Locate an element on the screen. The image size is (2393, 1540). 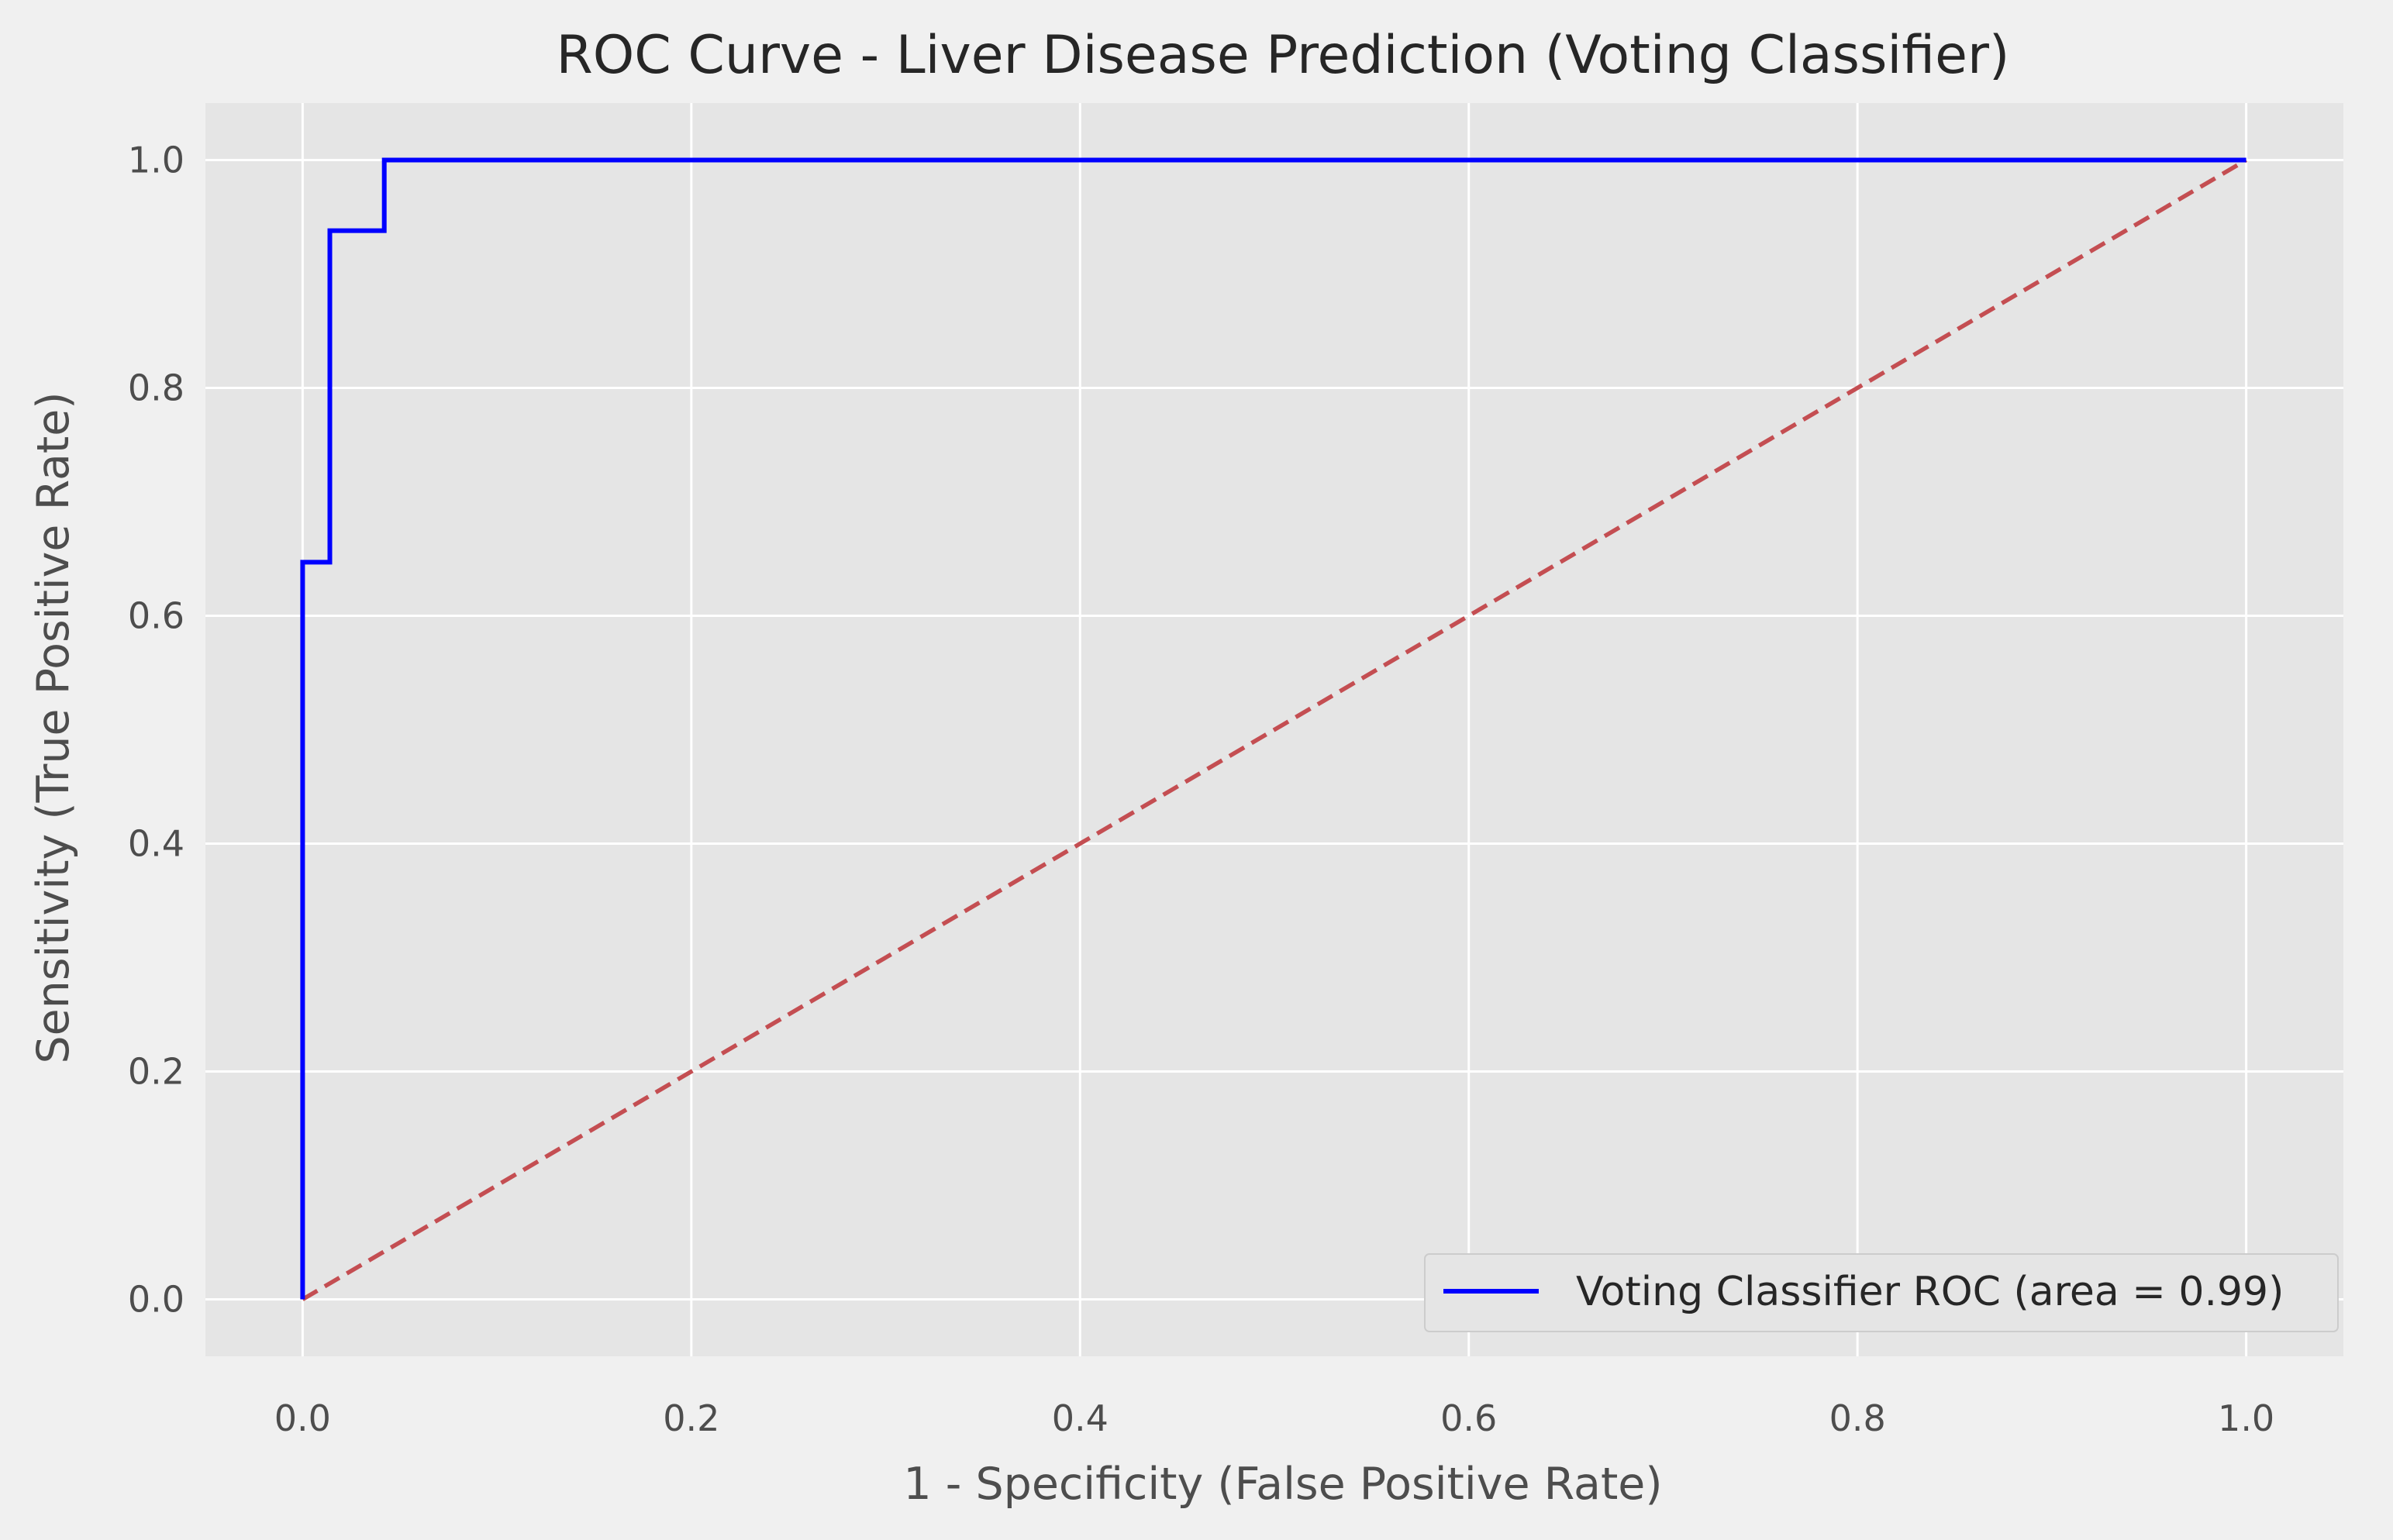
legend: Voting Classifier ROC (area = 0.99) is located at coordinates (1882, 1292).